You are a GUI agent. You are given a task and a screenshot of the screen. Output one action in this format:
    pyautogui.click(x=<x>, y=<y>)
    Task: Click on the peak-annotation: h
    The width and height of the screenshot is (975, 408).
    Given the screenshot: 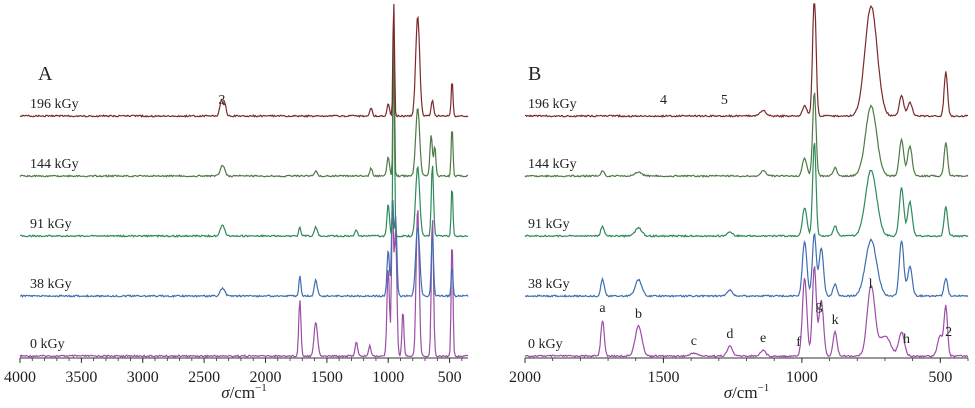 What is the action you would take?
    pyautogui.click(x=906, y=339)
    